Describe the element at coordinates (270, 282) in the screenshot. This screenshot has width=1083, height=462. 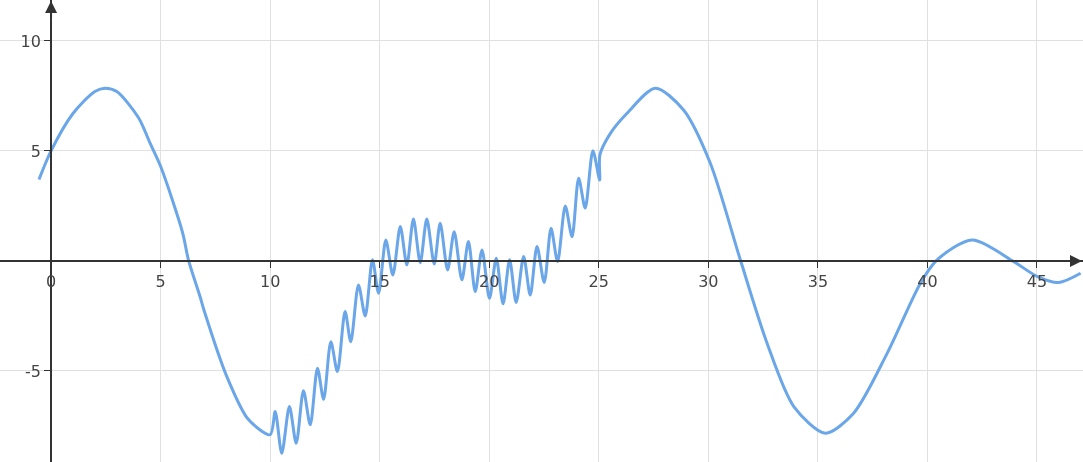
I see `x-tick-label: 10` at that location.